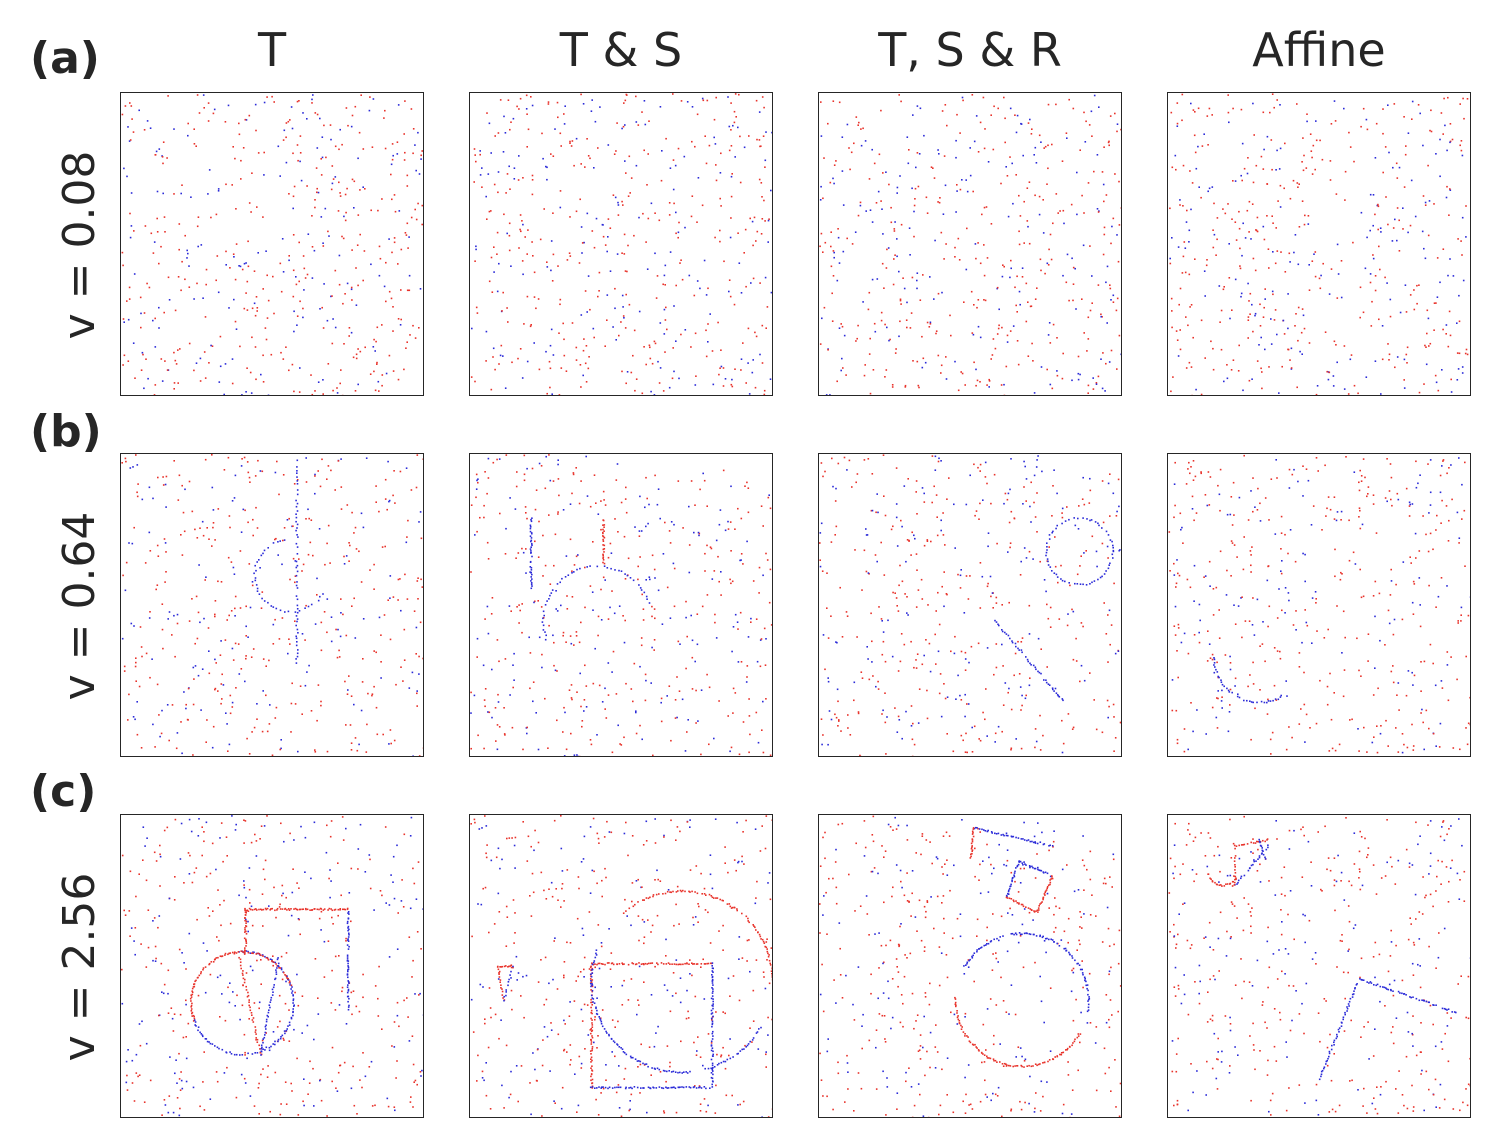  What do you see at coordinates (79, 606) in the screenshot?
I see `row-label-b-text: v = 0.64` at bounding box center [79, 606].